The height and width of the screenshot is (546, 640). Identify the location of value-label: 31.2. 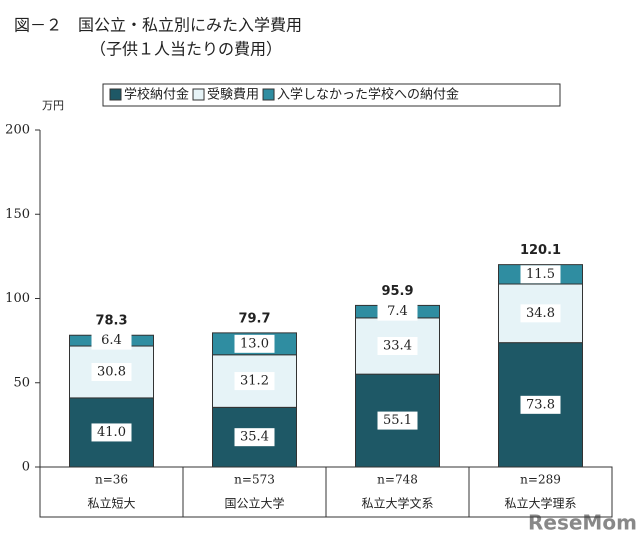
(254, 381).